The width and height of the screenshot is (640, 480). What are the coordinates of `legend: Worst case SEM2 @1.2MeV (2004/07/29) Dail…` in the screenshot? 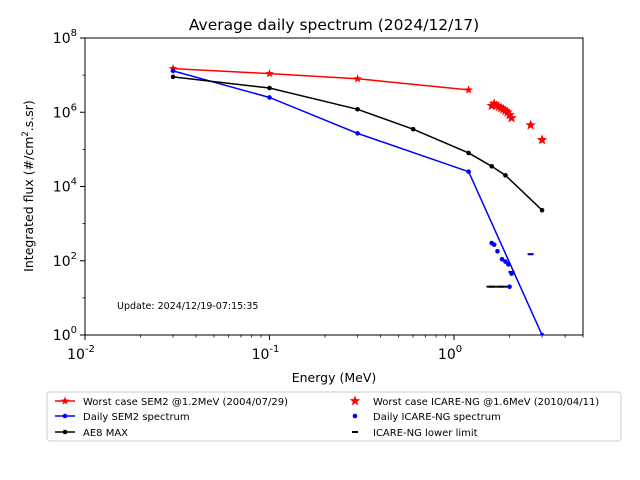 It's located at (334, 416).